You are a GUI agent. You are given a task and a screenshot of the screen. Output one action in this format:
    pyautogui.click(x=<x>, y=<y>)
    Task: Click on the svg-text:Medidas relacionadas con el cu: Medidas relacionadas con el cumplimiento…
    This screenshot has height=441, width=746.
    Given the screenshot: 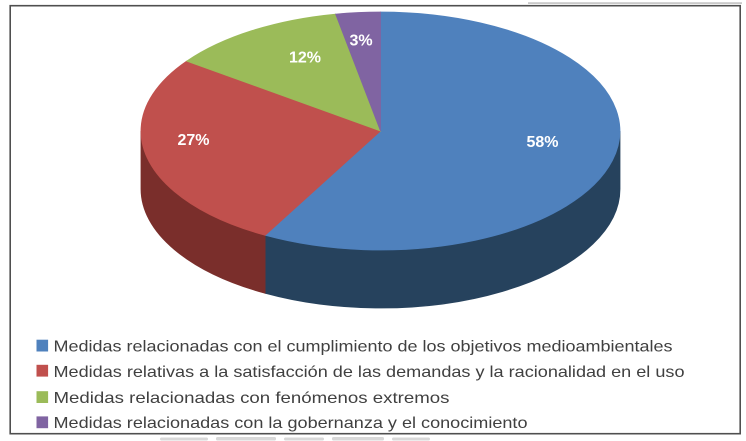 What is the action you would take?
    pyautogui.click(x=363, y=347)
    